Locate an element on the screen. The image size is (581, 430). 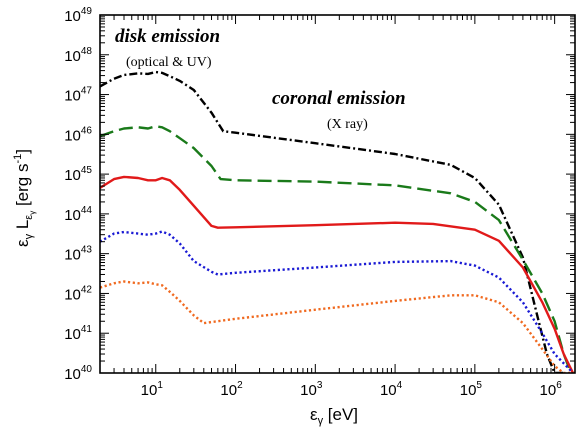
y-axis-label: εγ Lεγ [erg s-1] is located at coordinates (24, 198).